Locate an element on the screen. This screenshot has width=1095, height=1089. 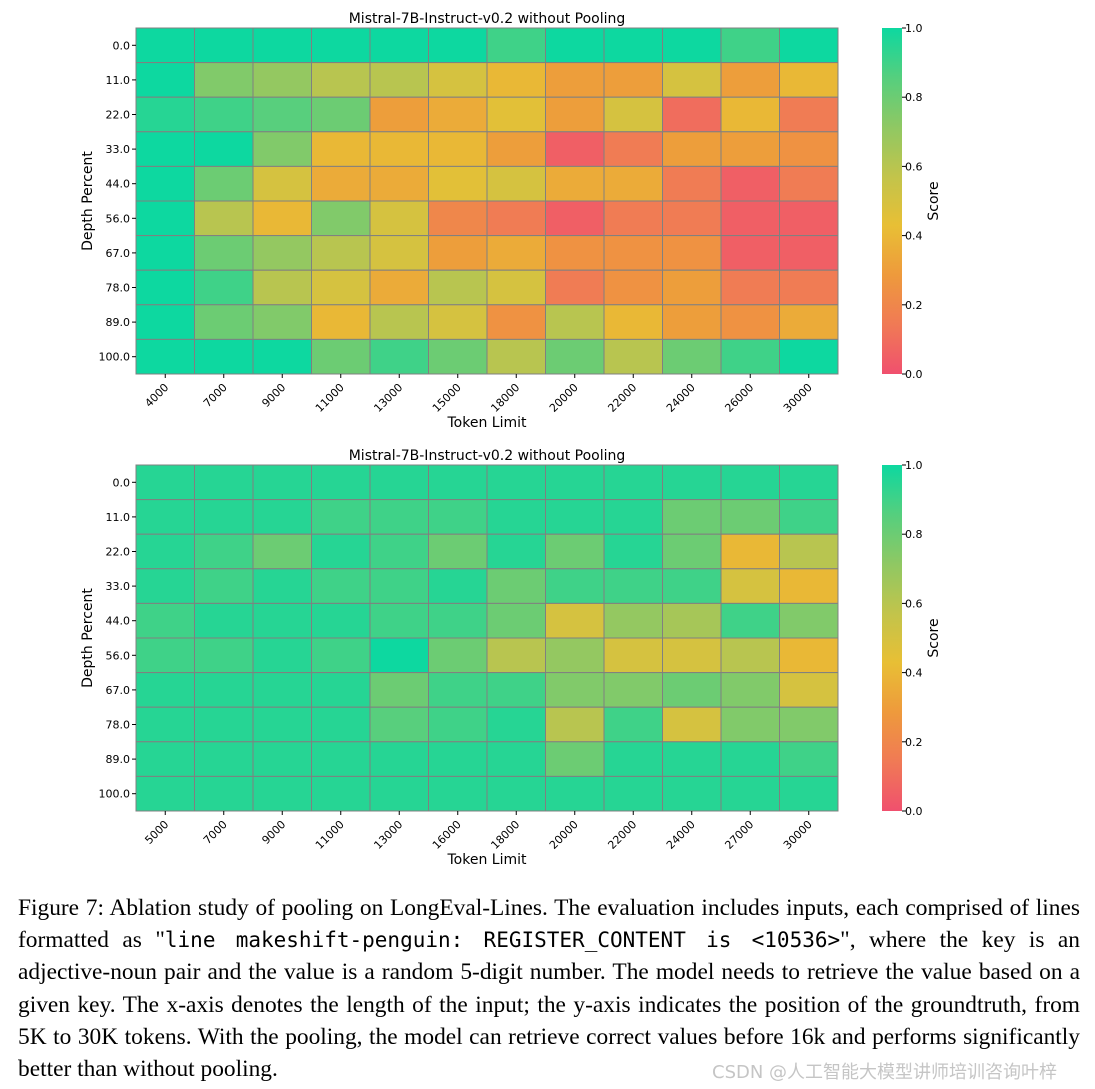
watermark: CSDN @人工智能大模型讲师培训咨询叶梓 is located at coordinates (885, 1072).